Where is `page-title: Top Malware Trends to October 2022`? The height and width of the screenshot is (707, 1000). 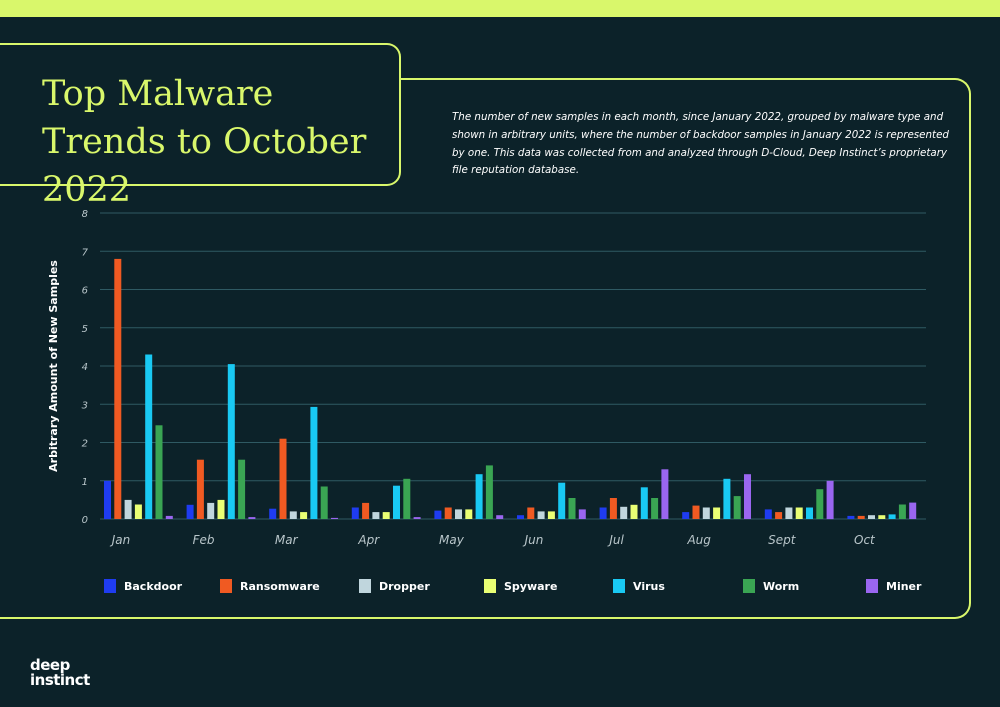 page-title: Top Malware Trends to October 2022 is located at coordinates (204, 142).